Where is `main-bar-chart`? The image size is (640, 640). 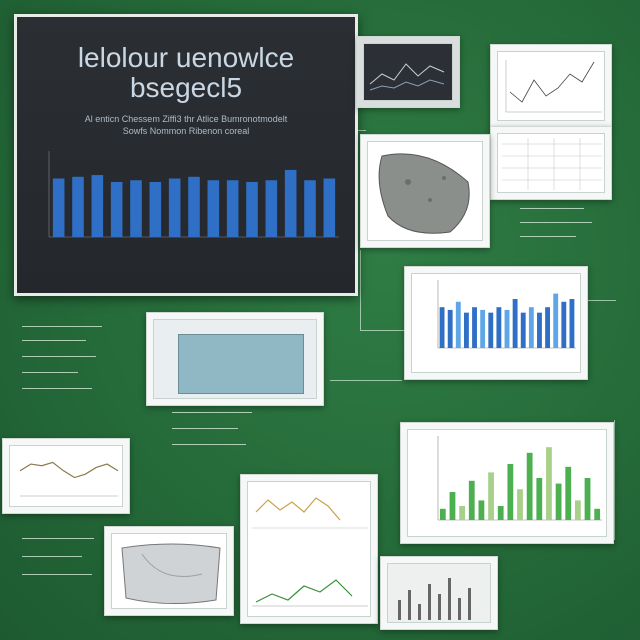
main-bar-chart is located at coordinates (193, 194).